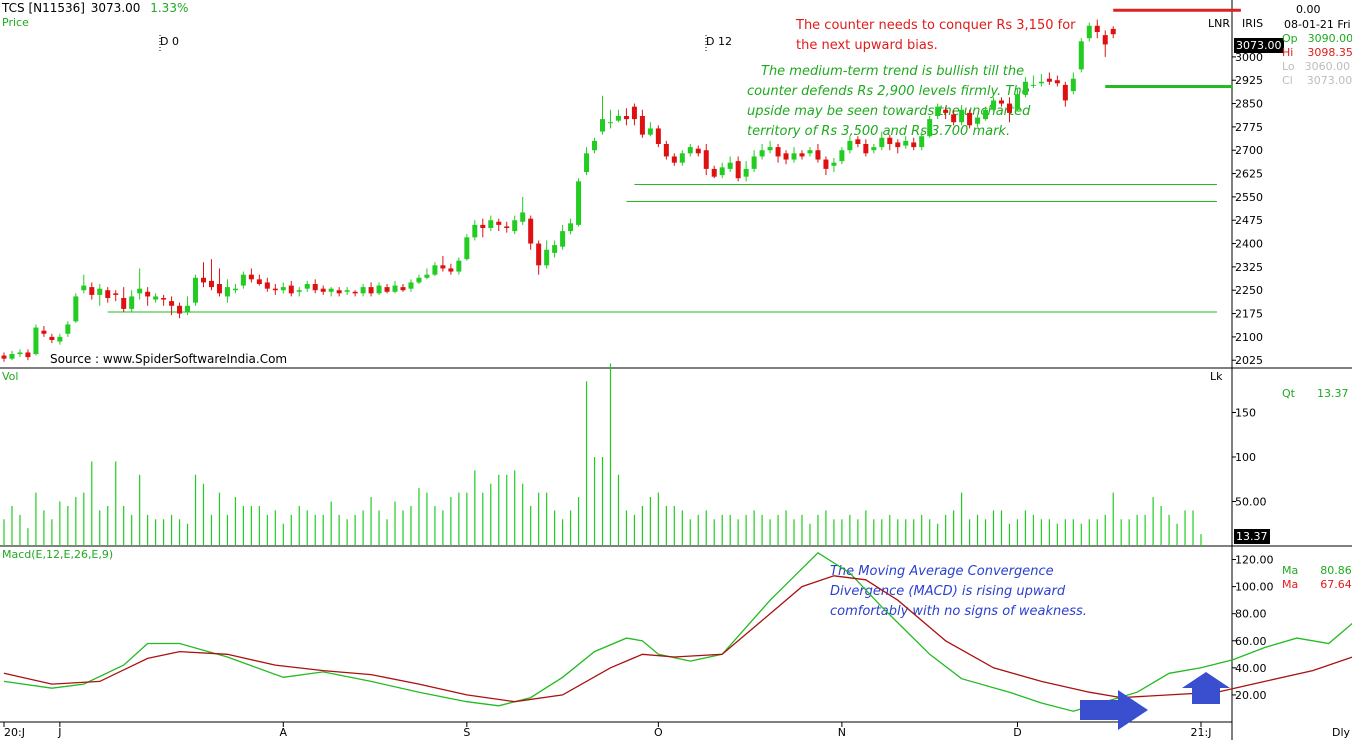 Image resolution: width=1352 pixels, height=740 pixels. What do you see at coordinates (1288, 66) in the screenshot?
I see `lo-label: Lo` at bounding box center [1288, 66].